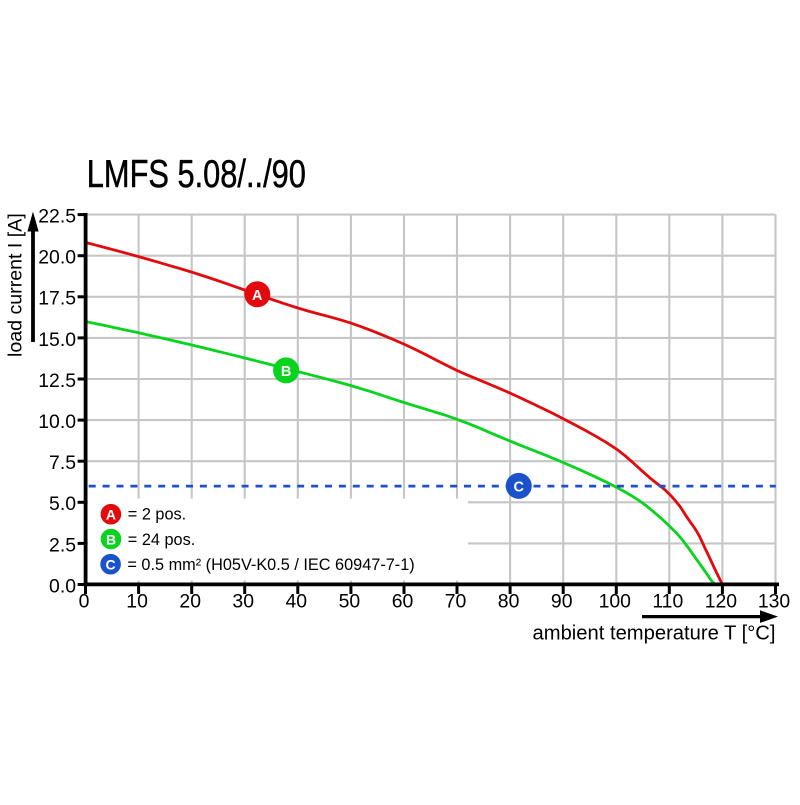  What do you see at coordinates (137, 602) in the screenshot?
I see `svg-text: 10` at bounding box center [137, 602].